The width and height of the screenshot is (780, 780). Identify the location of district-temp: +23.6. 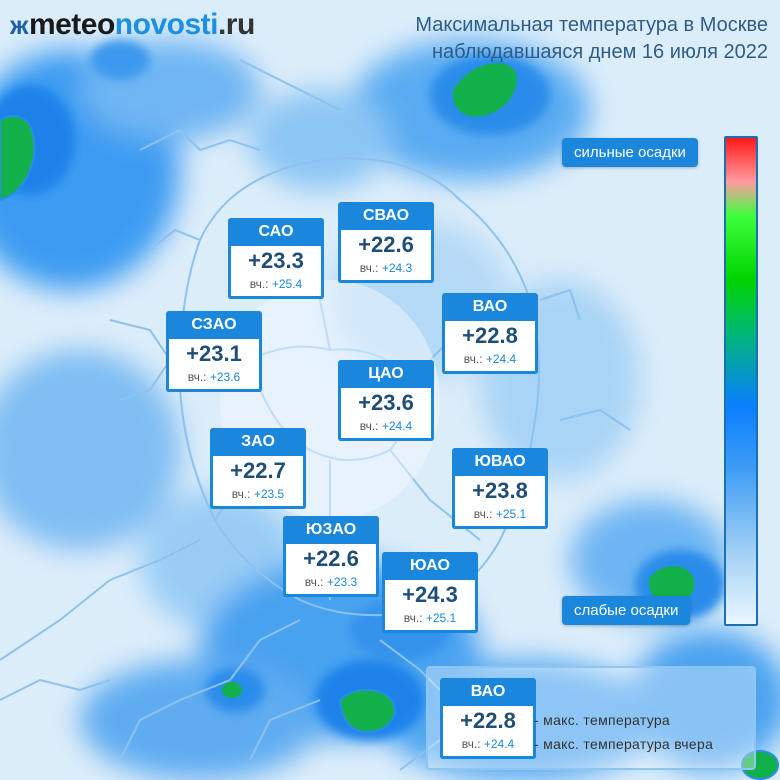
(386, 402).